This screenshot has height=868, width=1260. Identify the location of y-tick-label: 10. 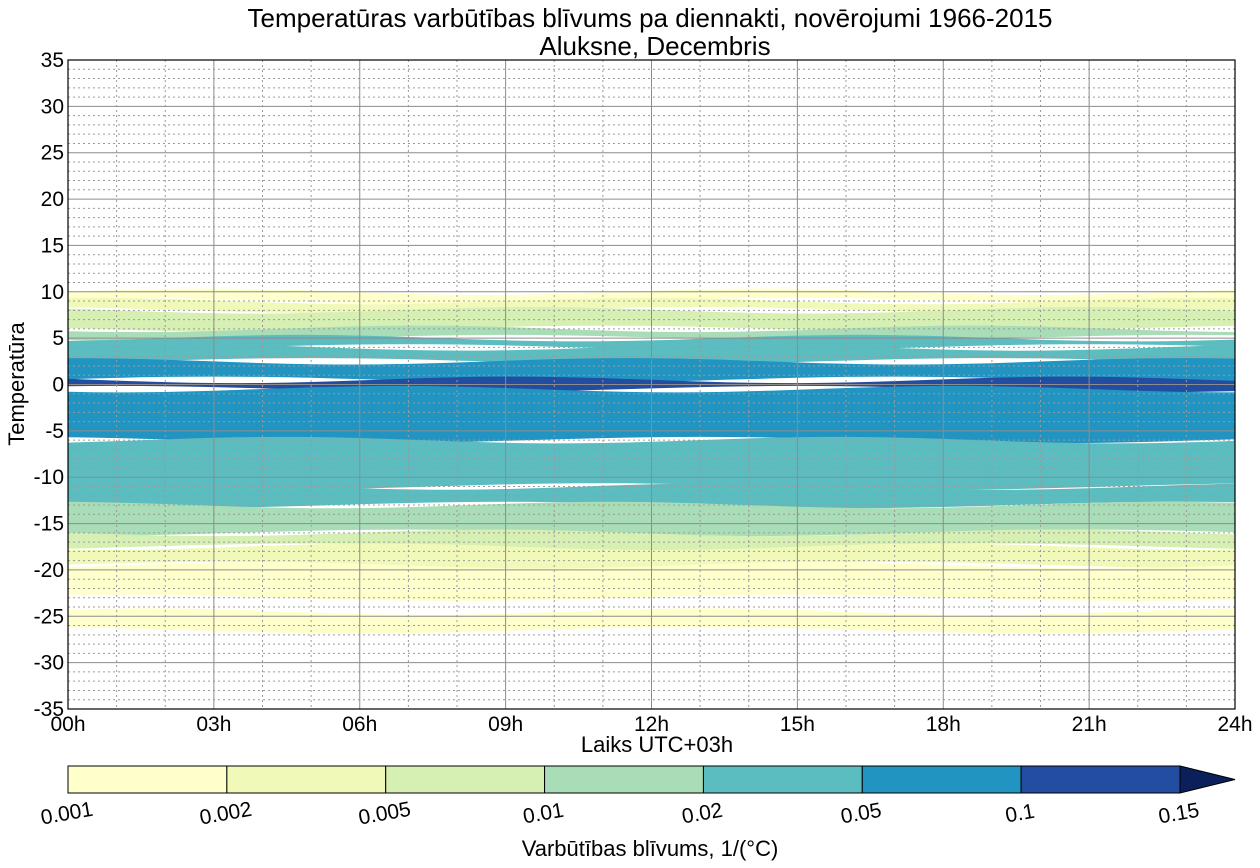
(52, 292).